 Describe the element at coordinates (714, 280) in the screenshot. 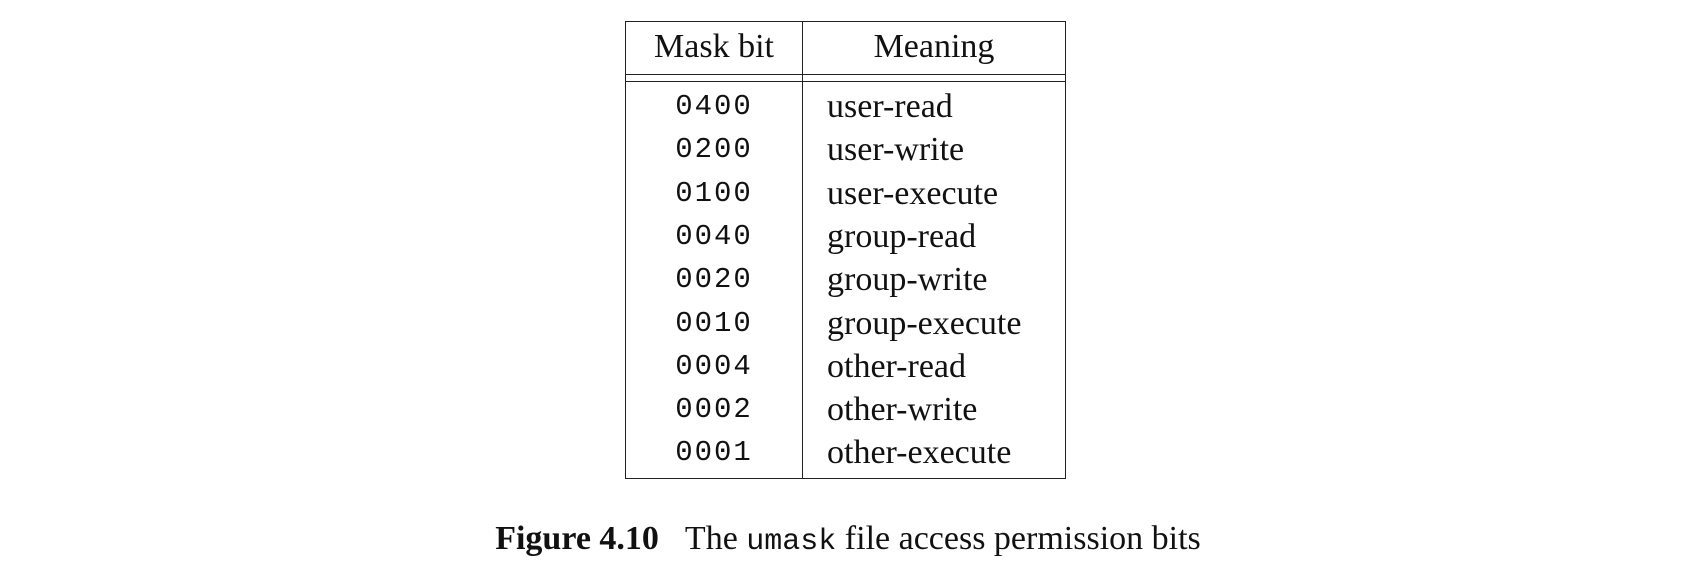

I see `mask-bit-cell: 0020` at that location.